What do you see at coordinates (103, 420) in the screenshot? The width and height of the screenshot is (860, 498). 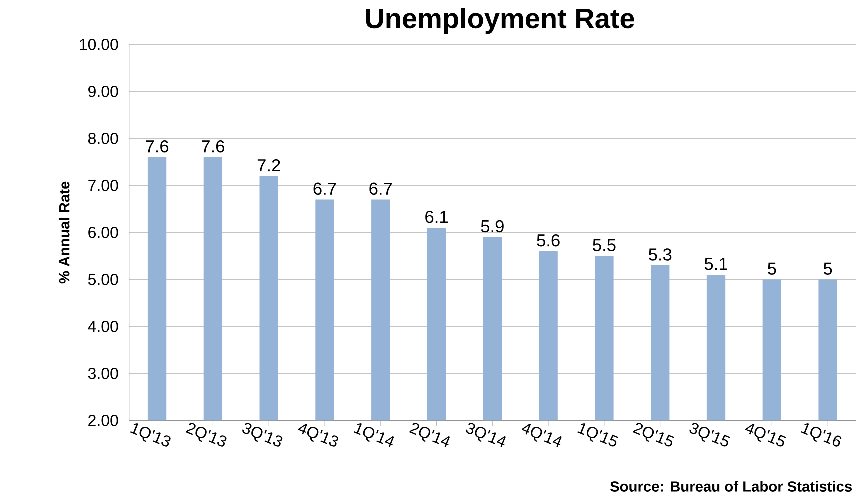 I see `y-tick-label: 2.00` at bounding box center [103, 420].